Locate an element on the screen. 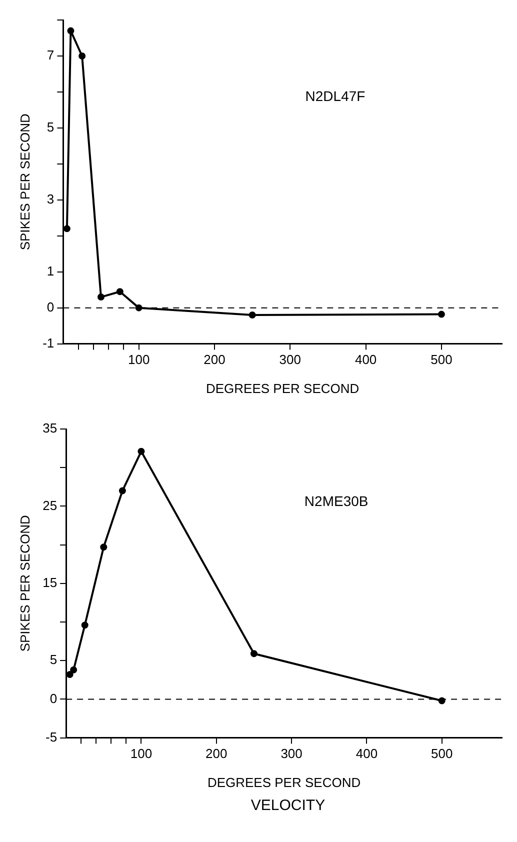 The image size is (517, 842). y-tick-label: 3 is located at coordinates (50, 198).